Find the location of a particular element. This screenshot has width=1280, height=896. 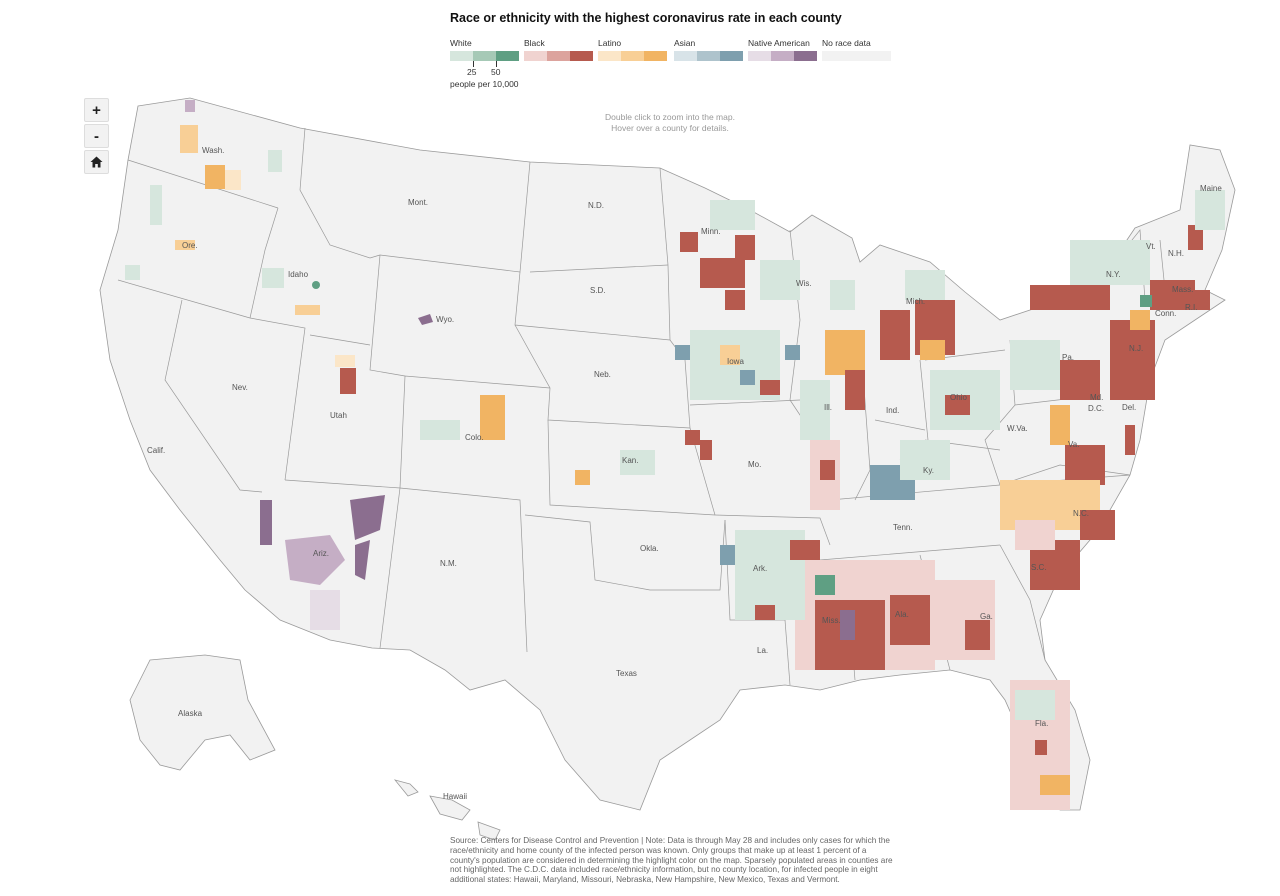

state-label: Ore. is located at coordinates (190, 245).